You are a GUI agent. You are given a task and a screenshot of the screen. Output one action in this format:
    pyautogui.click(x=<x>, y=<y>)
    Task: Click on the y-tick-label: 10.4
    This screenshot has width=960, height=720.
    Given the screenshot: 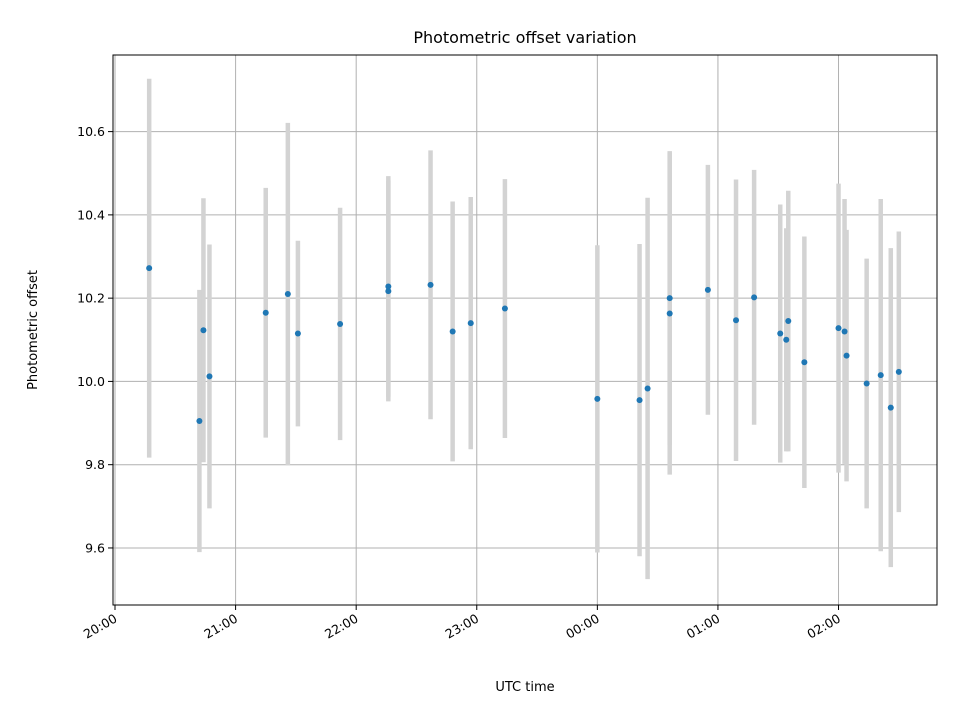 What is the action you would take?
    pyautogui.click(x=91, y=214)
    